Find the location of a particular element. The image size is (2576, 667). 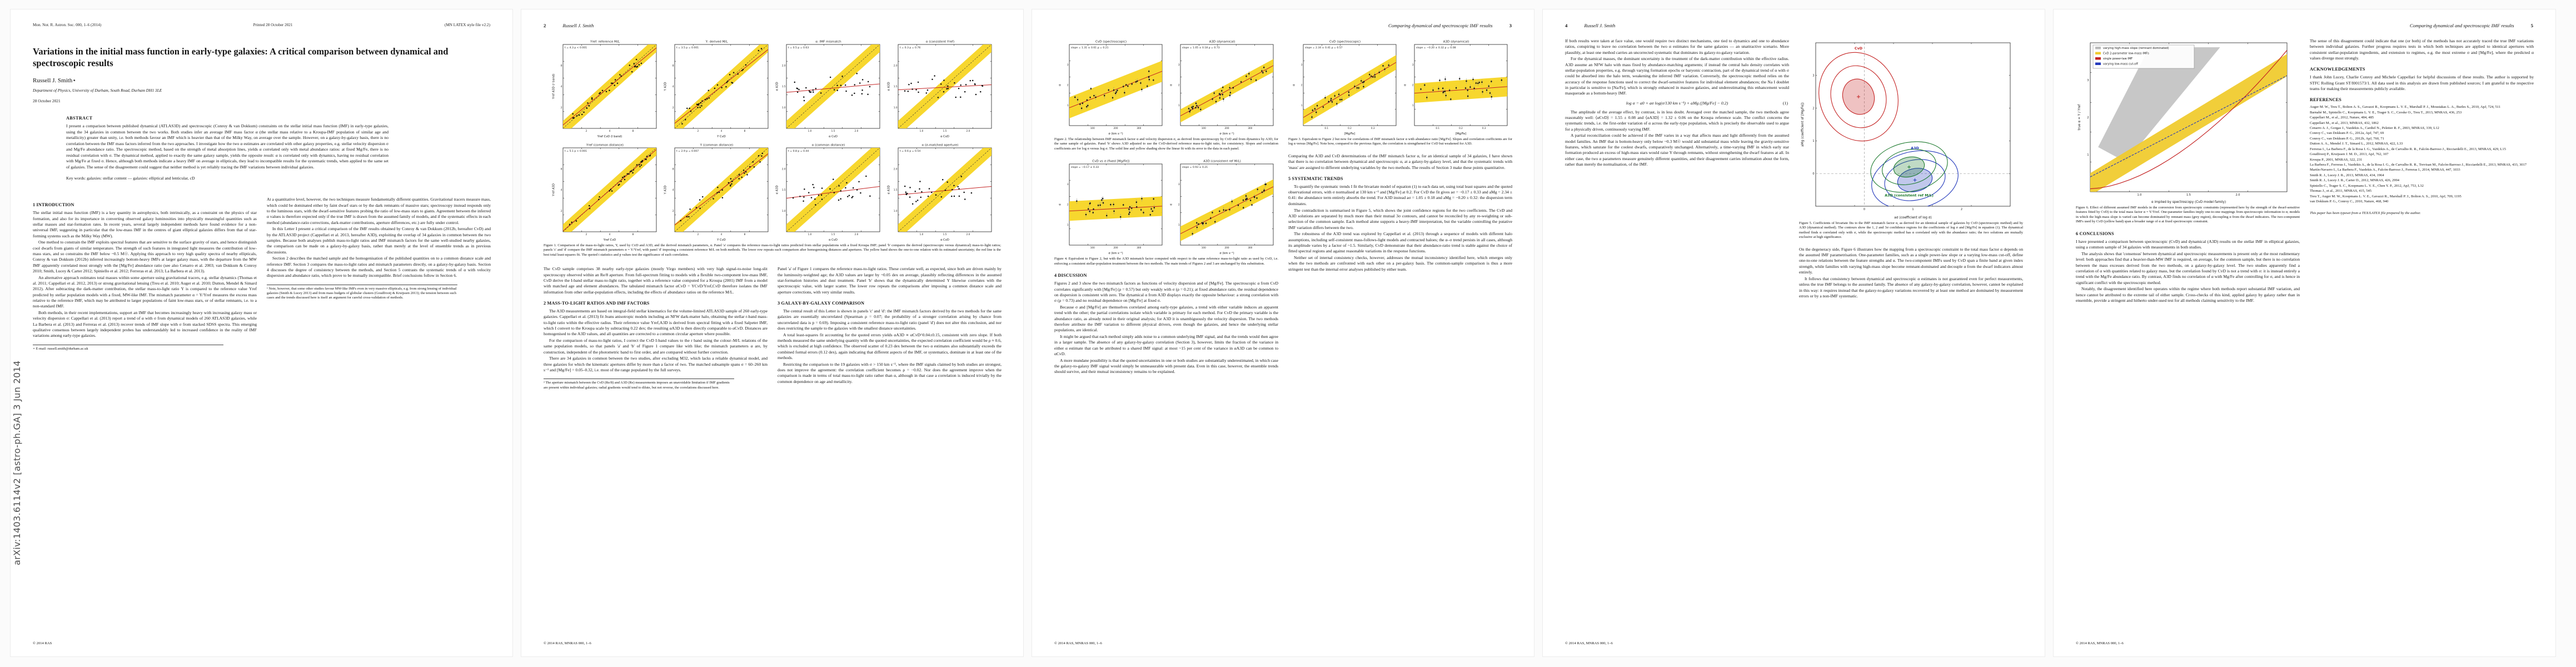

svg-text: 1.0 is located at coordinates (809, 234).